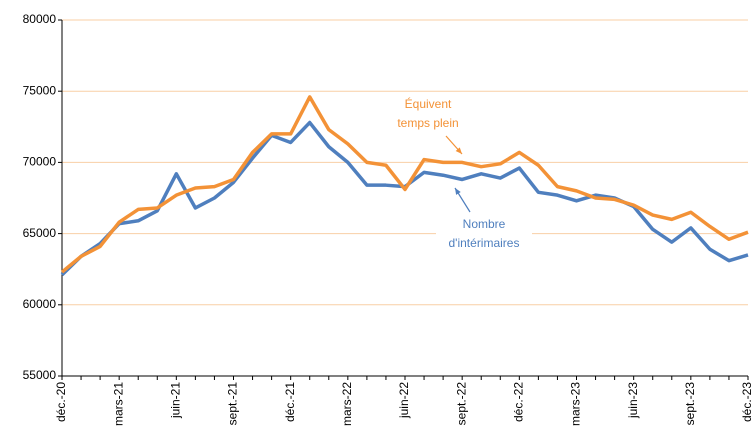 The image size is (754, 440). Describe the element at coordinates (576, 404) in the screenshot. I see `x-tick-label: mars-23` at that location.